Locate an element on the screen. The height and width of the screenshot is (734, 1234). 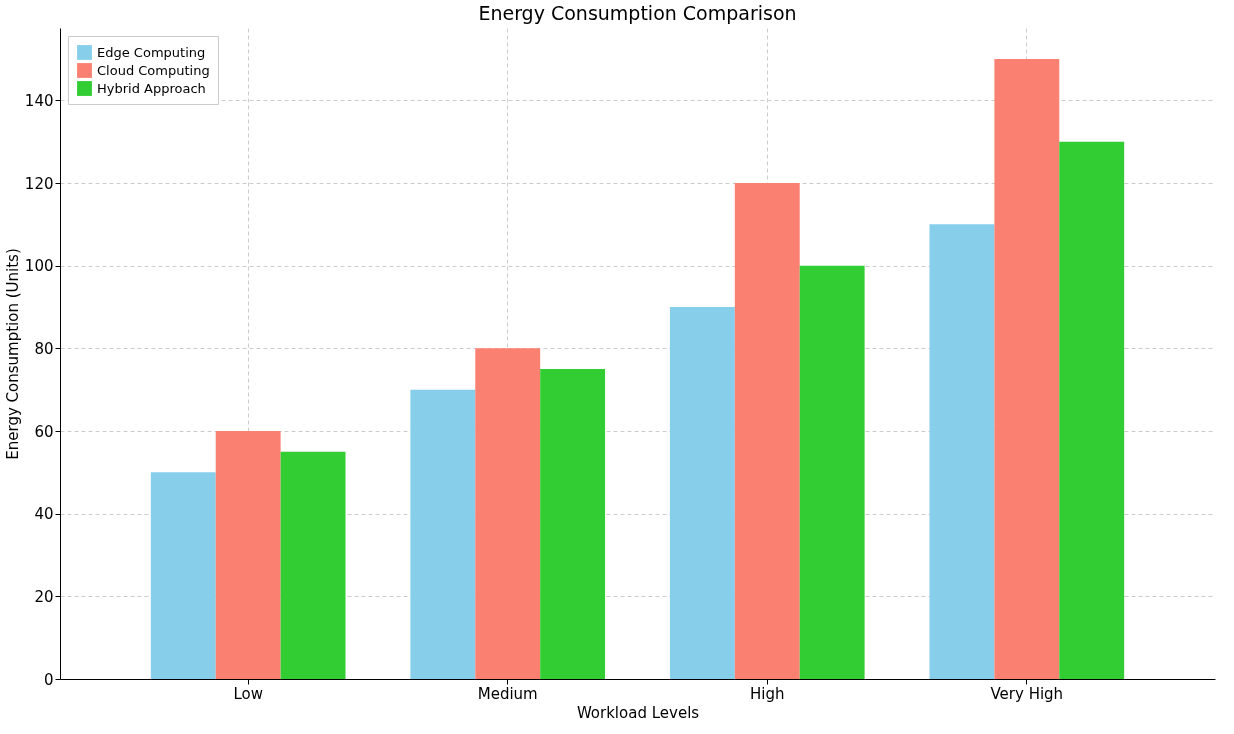
x-tick-label: High is located at coordinates (767, 693).